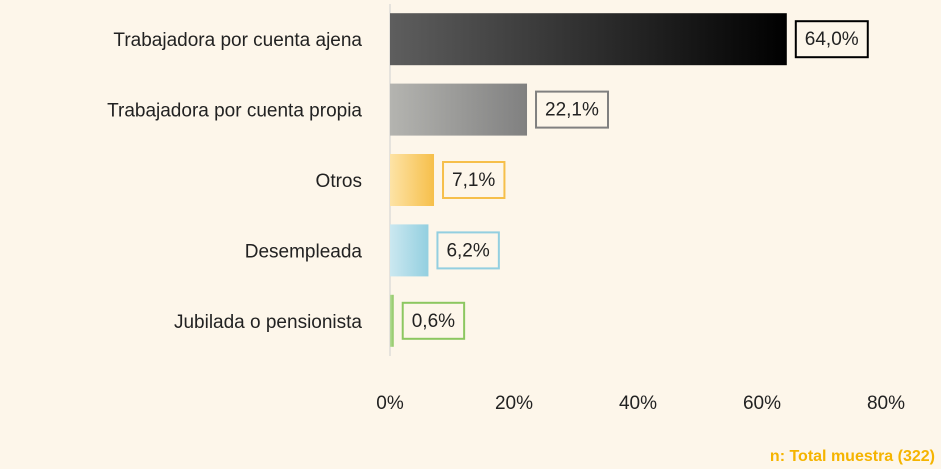  I want to click on value-label: 6,2%, so click(467, 250).